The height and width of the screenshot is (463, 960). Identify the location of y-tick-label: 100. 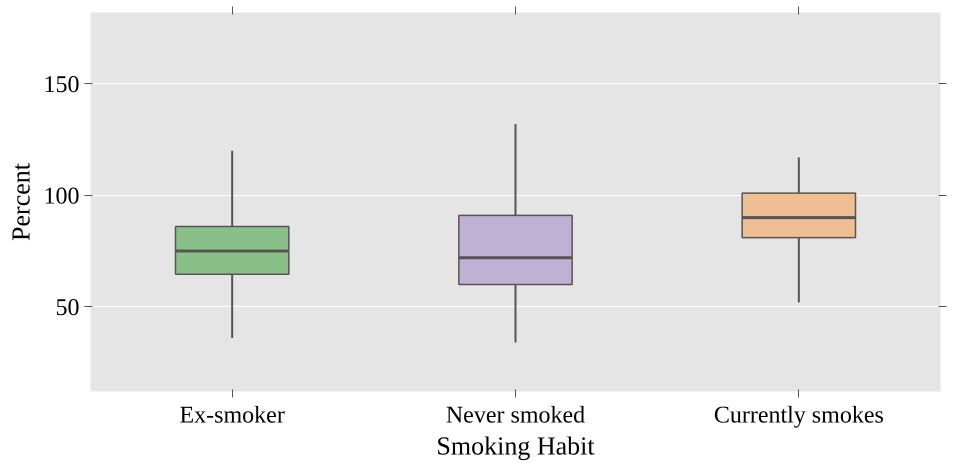
(62, 196).